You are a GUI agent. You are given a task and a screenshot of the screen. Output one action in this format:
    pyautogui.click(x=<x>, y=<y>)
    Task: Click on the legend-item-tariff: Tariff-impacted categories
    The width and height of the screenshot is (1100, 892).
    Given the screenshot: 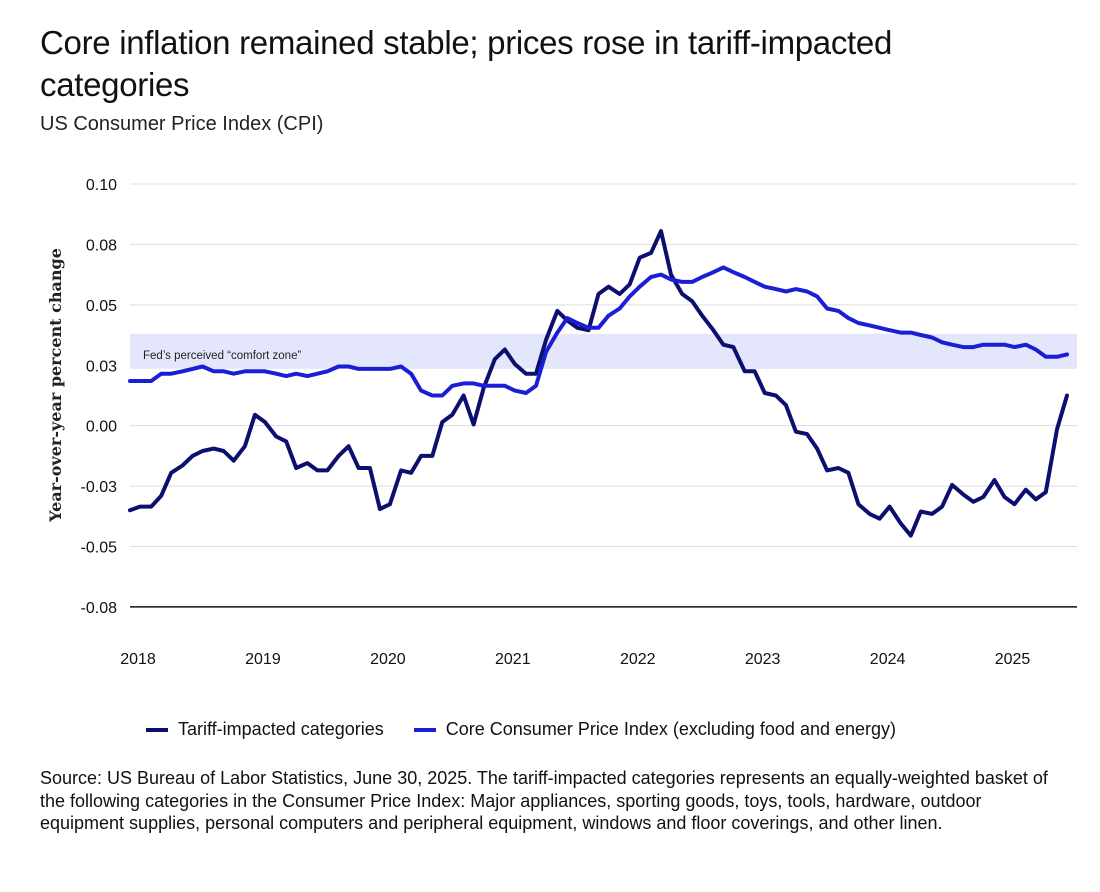 What is the action you would take?
    pyautogui.click(x=265, y=729)
    